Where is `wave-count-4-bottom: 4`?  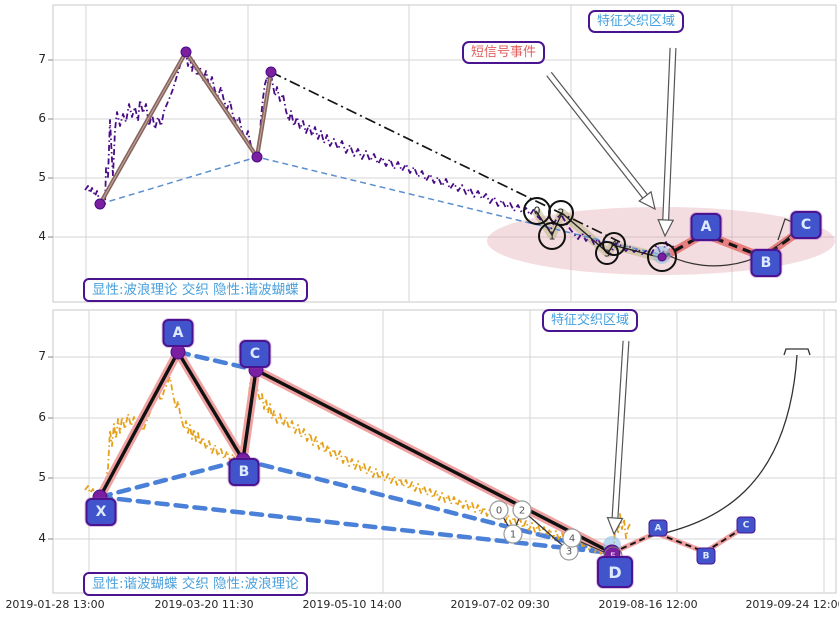 wave-count-4-bottom: 4 is located at coordinates (572, 538).